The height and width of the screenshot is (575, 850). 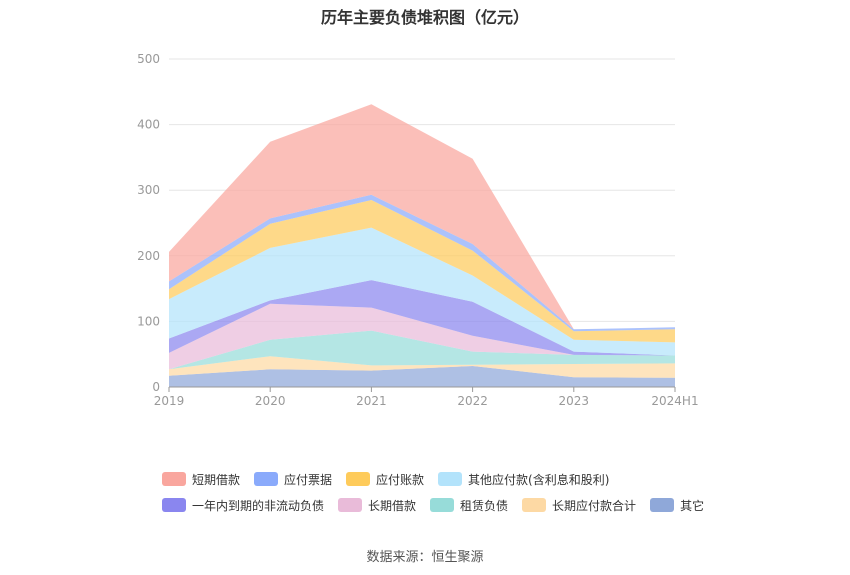 What do you see at coordinates (674, 401) in the screenshot?
I see `x-tick-label: 2024H1` at bounding box center [674, 401].